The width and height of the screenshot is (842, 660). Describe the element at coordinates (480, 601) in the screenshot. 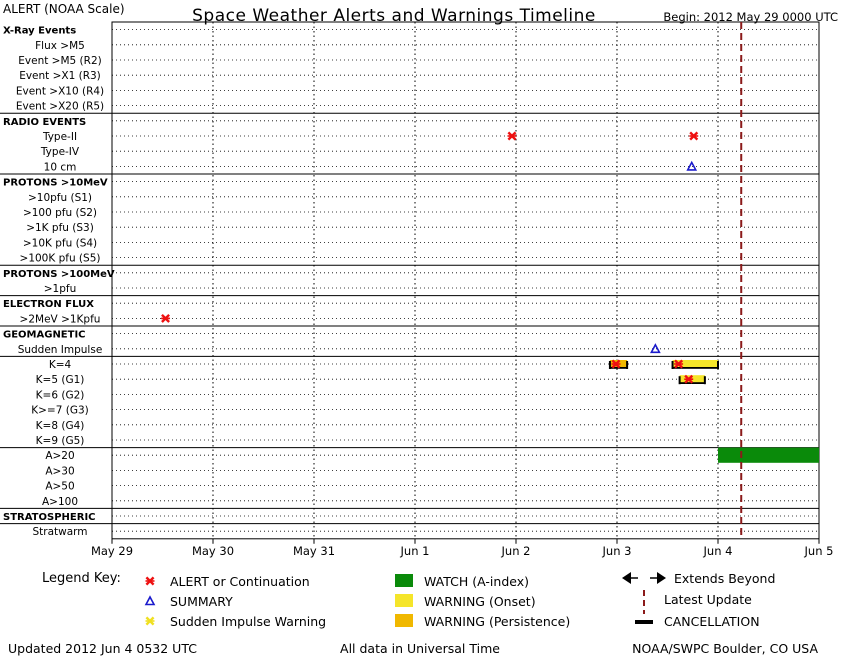

I see `legend-item-label: WARNING (Onset)` at that location.